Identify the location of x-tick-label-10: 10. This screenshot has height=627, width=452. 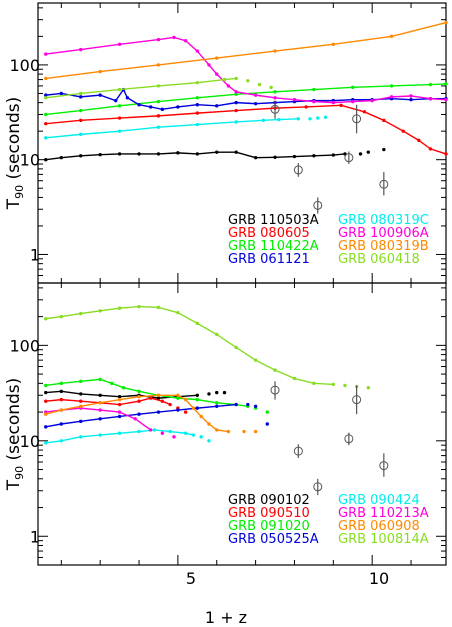
(379, 578).